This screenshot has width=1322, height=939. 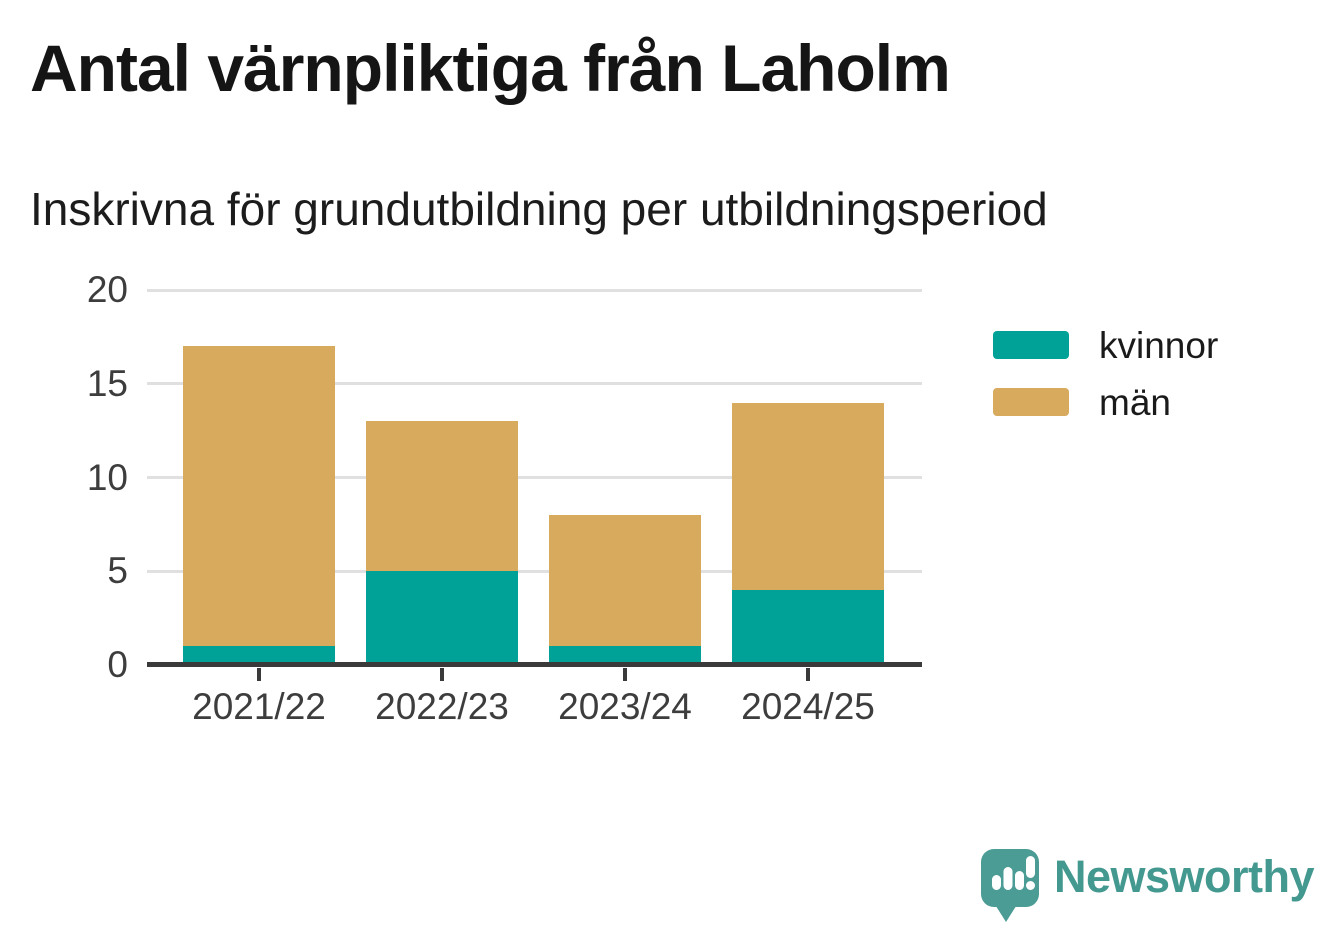 I want to click on brand-logo: Newsworthy, so click(x=1147, y=886).